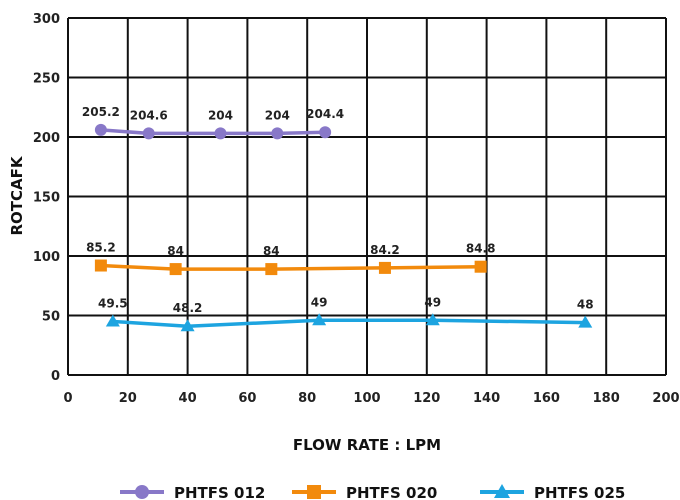 This screenshot has height=500, width=680. I want to click on y-tick-label: 100, so click(46, 257).